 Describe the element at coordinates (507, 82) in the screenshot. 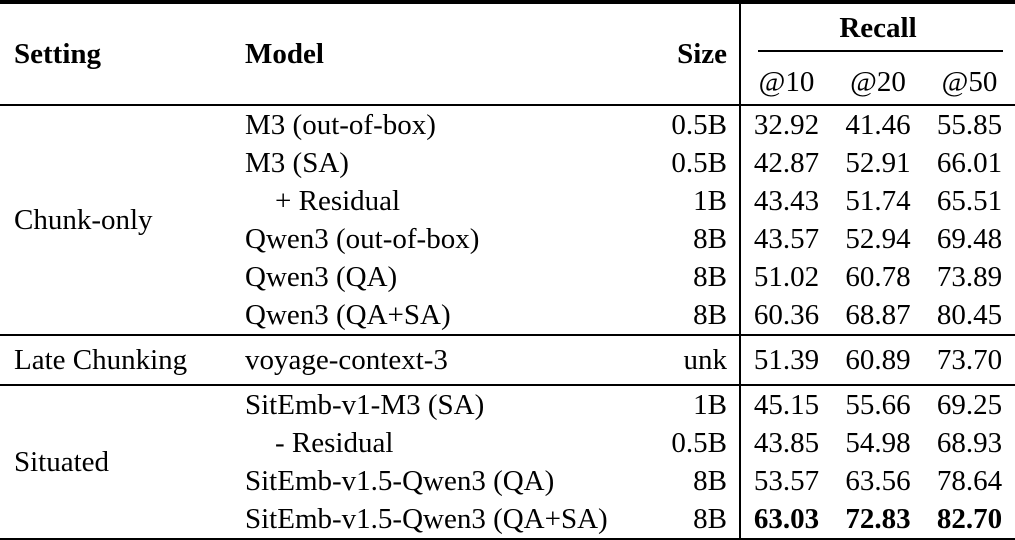

I see `header-row-cutoffs: @10 @20 @50` at that location.